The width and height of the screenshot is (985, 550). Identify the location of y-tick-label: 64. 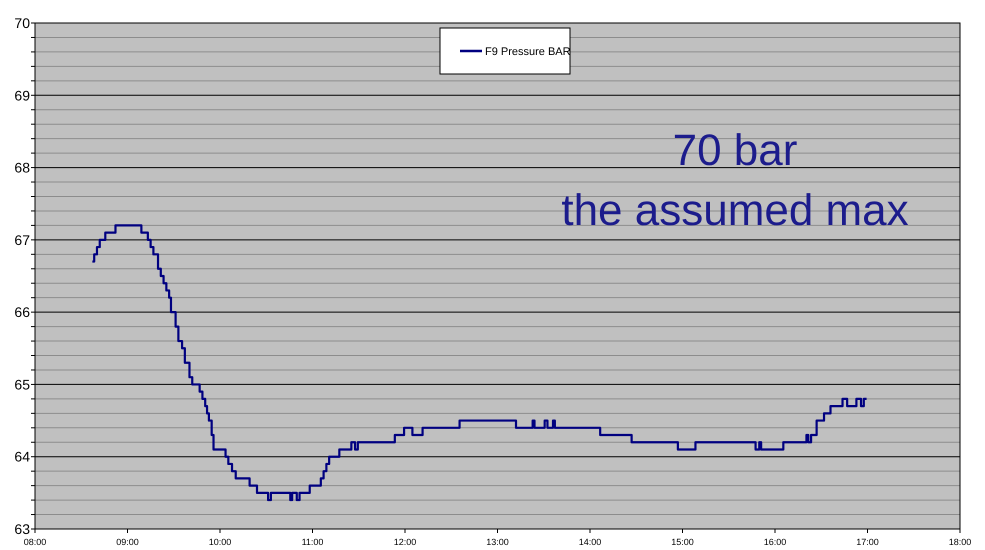
(22, 456).